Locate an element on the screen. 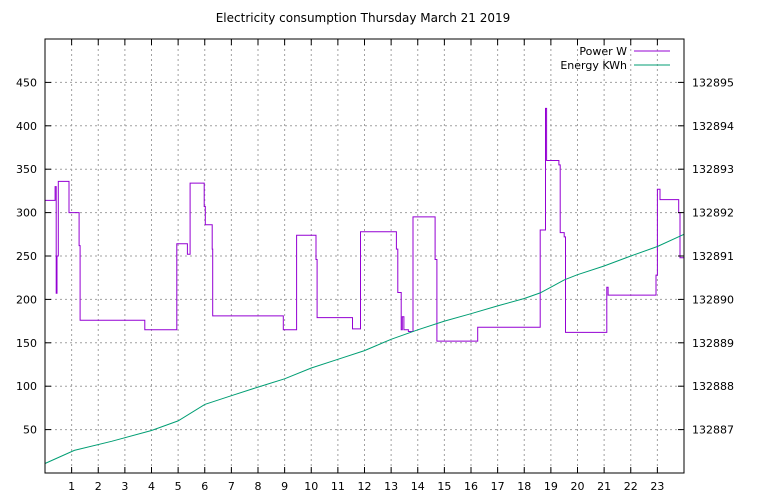 This screenshot has height=500, width=768. x-tick-label: 16 is located at coordinates (471, 486).